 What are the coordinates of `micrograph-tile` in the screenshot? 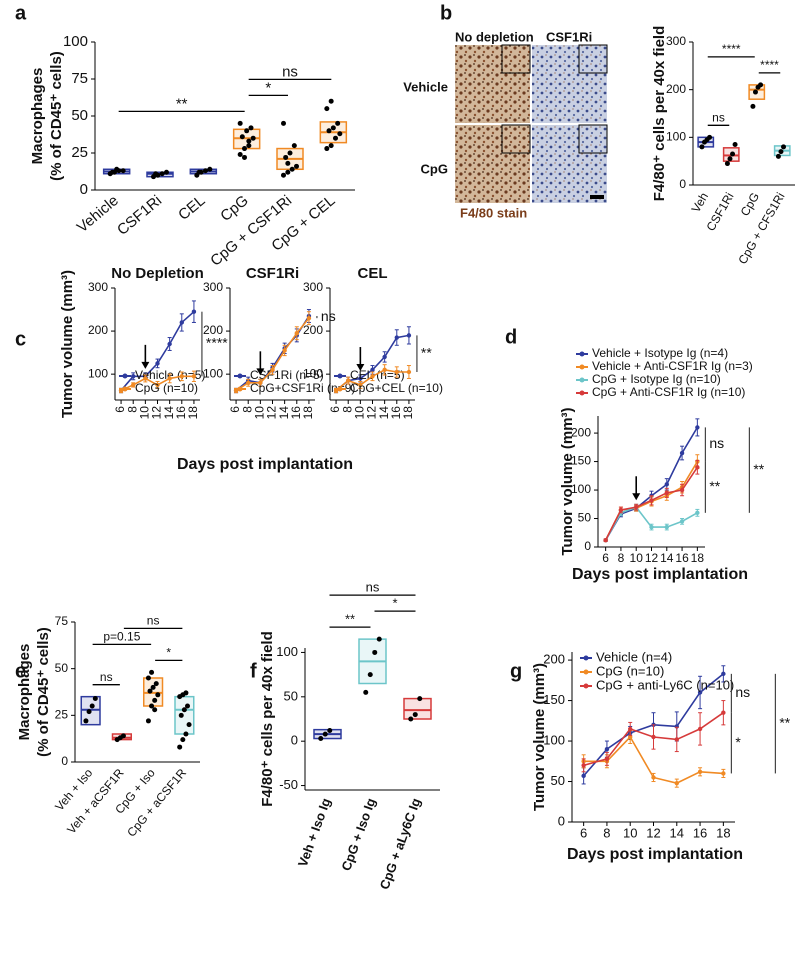 It's located at (492, 164).